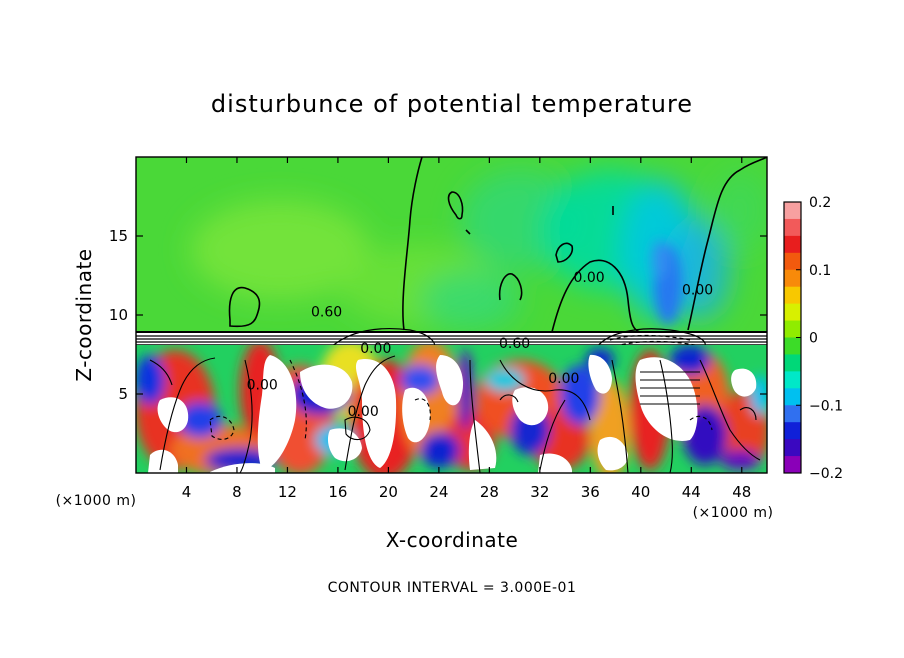 The image size is (904, 658). I want to click on contour-interval-note: CONTOUR INTERVAL = 3.000E-01, so click(452, 588).